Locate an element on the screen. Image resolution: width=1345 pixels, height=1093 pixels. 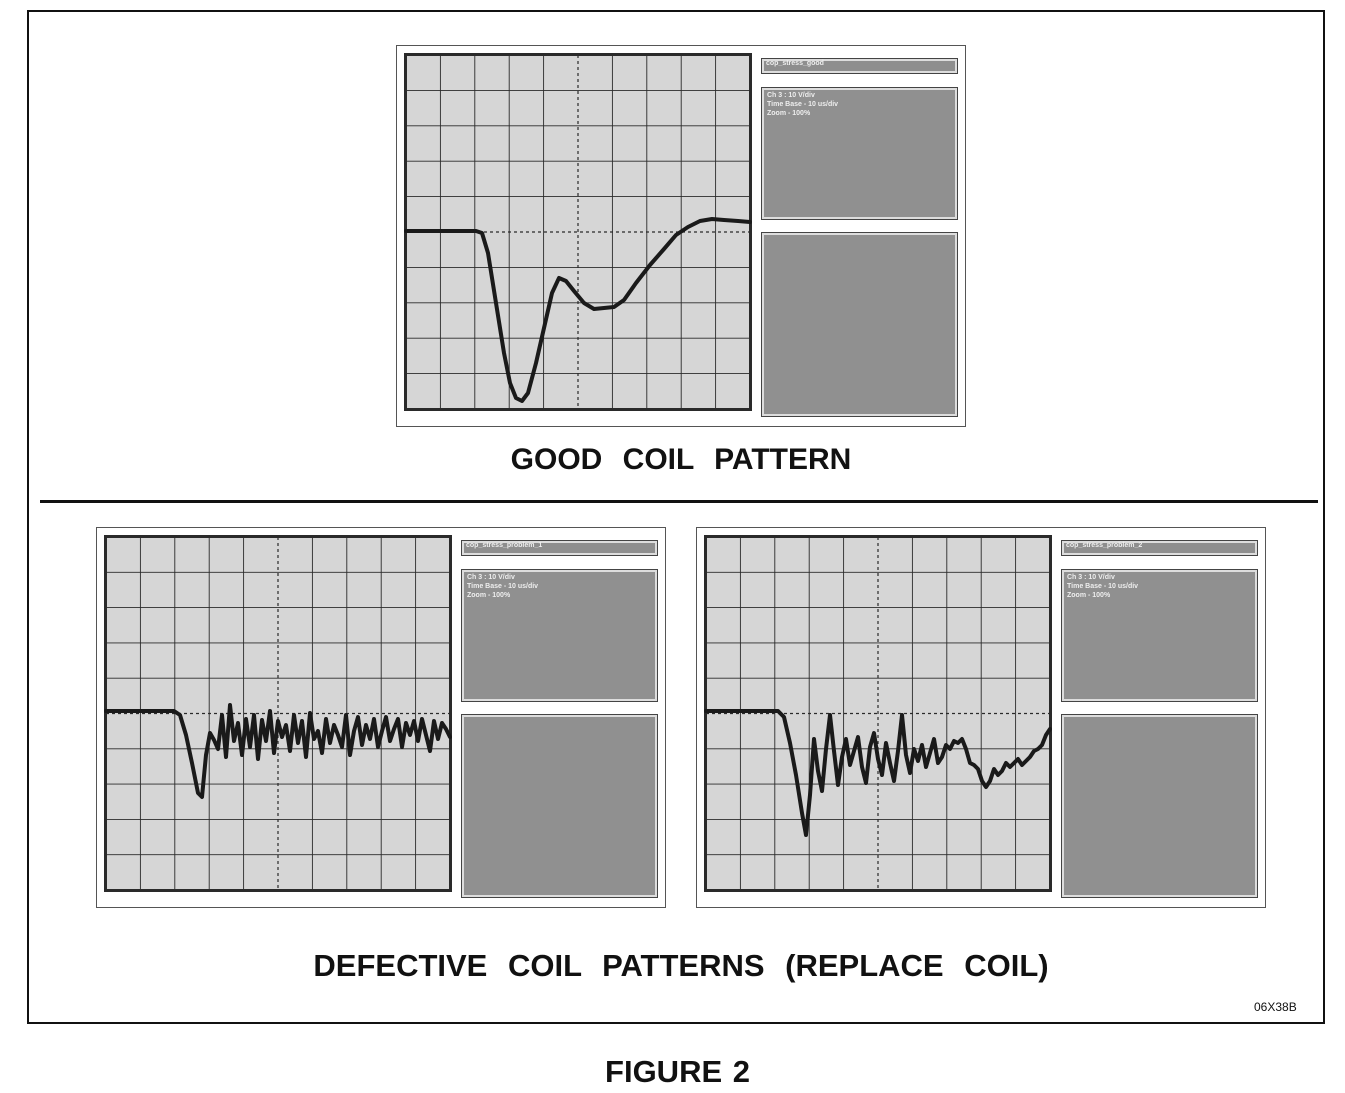
defective-caption: DEFECTIVE COIL PATTERNS (REPLACE COIL) is located at coordinates (681, 965).